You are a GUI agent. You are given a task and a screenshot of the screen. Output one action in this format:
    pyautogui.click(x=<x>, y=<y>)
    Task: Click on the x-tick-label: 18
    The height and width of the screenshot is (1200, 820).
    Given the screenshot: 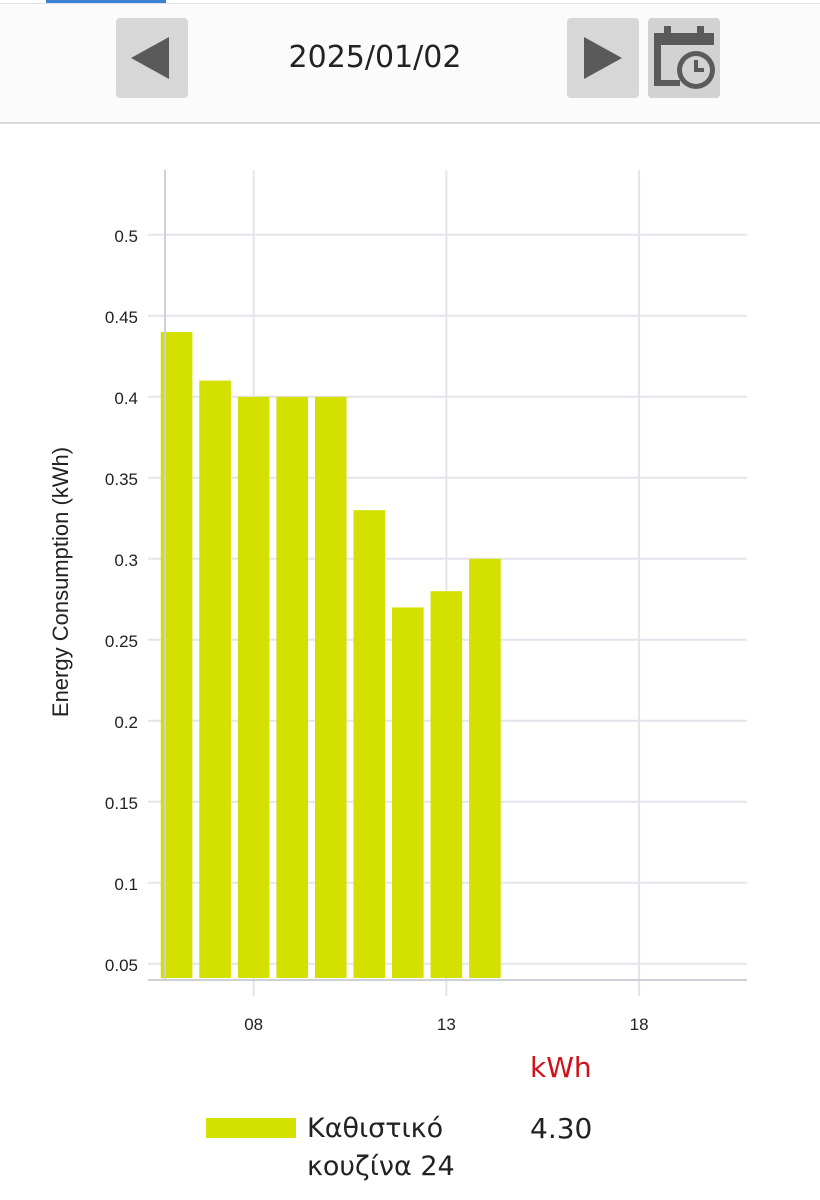 What is the action you would take?
    pyautogui.click(x=639, y=1024)
    